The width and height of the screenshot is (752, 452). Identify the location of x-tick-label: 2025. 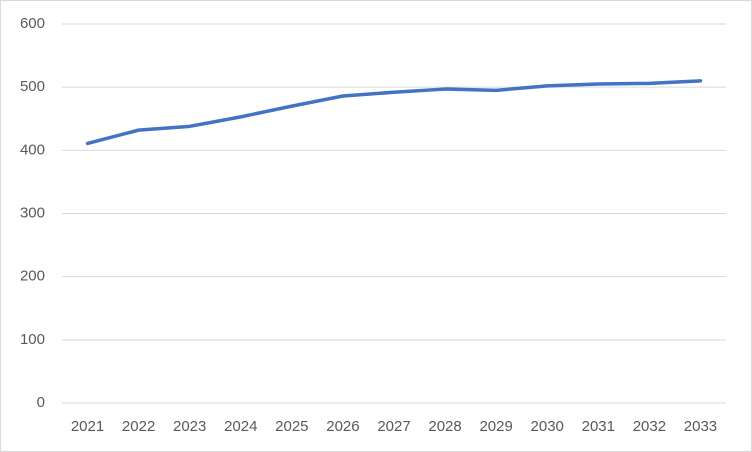
(291, 426).